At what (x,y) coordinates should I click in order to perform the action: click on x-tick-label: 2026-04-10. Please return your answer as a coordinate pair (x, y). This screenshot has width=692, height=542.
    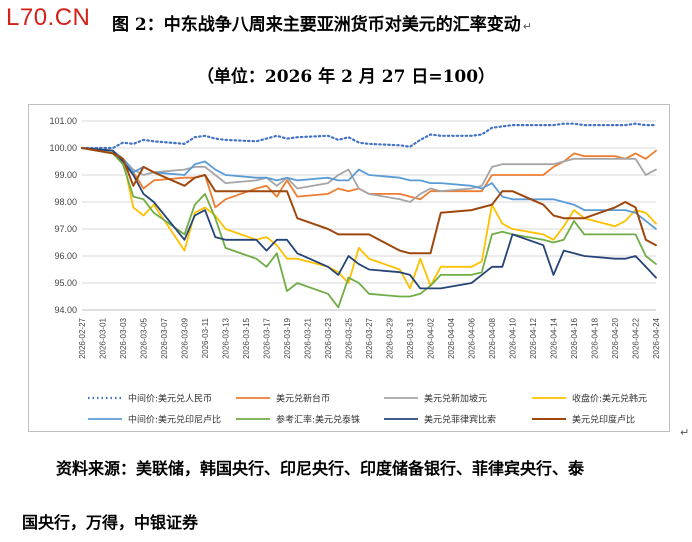
    Looking at the image, I should click on (513, 337).